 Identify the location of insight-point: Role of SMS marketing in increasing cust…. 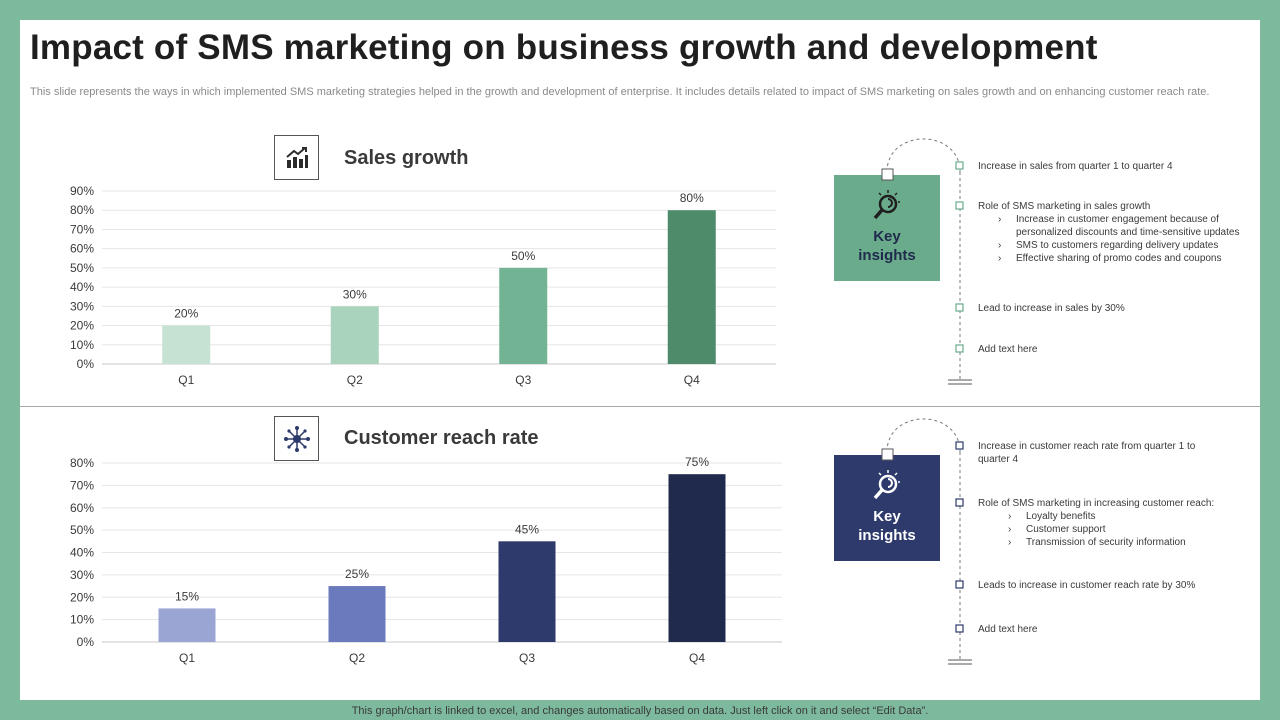
(1113, 523).